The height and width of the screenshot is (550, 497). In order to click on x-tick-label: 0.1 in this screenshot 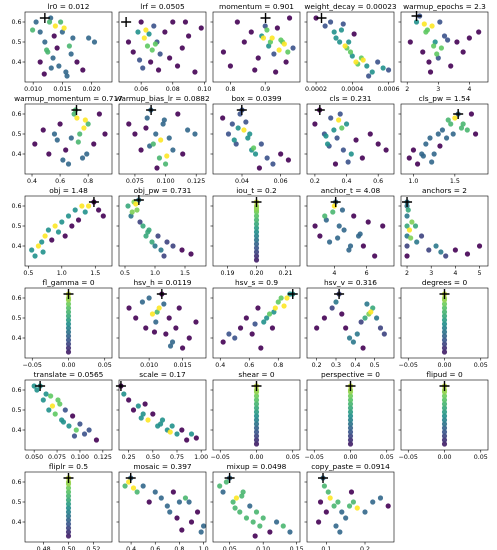, I will do `click(326, 548)`.